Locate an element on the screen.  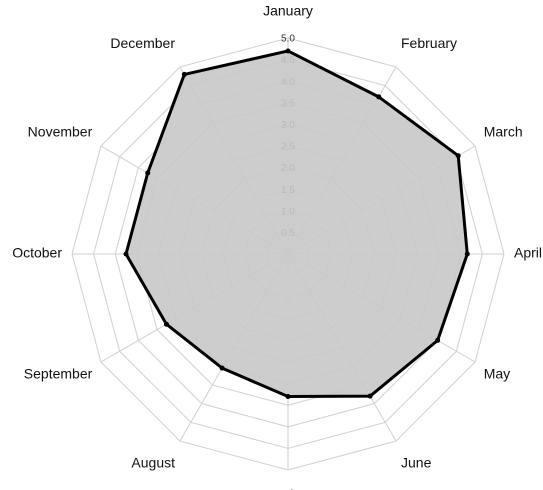
category-label: July is located at coordinates (288, 488).